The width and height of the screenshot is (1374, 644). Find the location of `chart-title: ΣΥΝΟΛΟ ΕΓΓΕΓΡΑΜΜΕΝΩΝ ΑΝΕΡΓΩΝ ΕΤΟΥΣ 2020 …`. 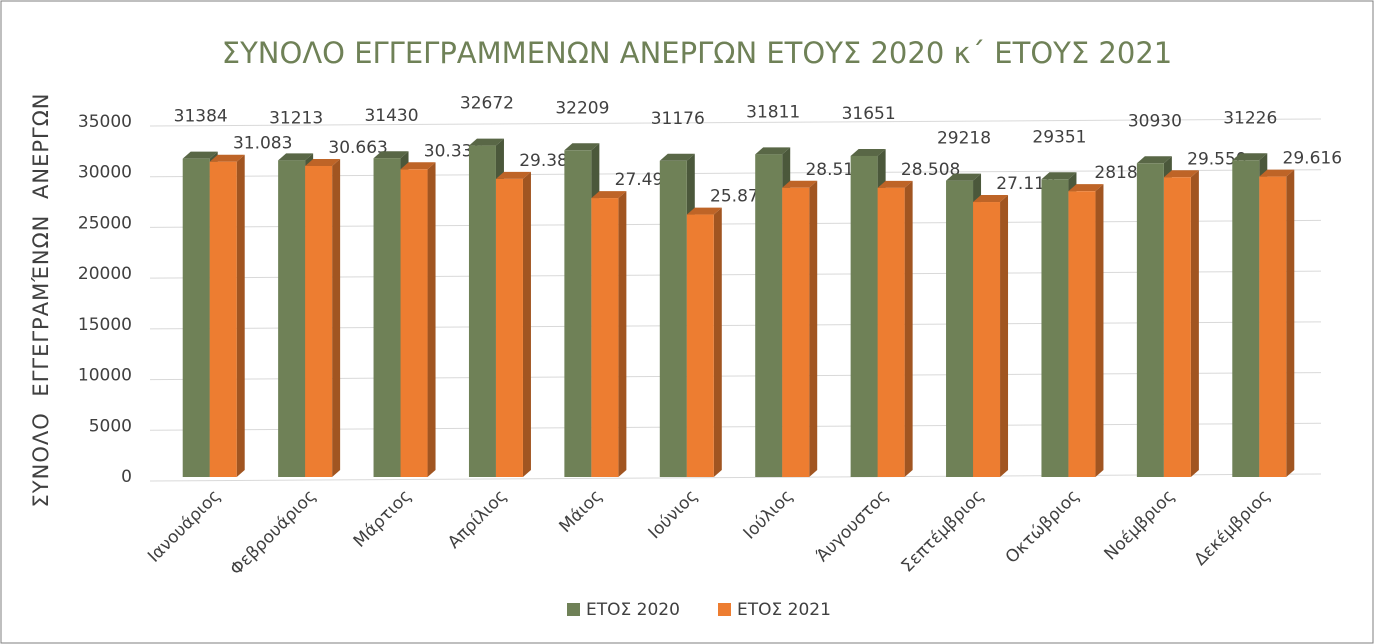

chart-title: ΣΥΝΟΛΟ ΕΓΓΕΓΡΑΜΜΕΝΩΝ ΑΝΕΡΓΩΝ ΕΤΟΥΣ 2020 … is located at coordinates (697, 53).